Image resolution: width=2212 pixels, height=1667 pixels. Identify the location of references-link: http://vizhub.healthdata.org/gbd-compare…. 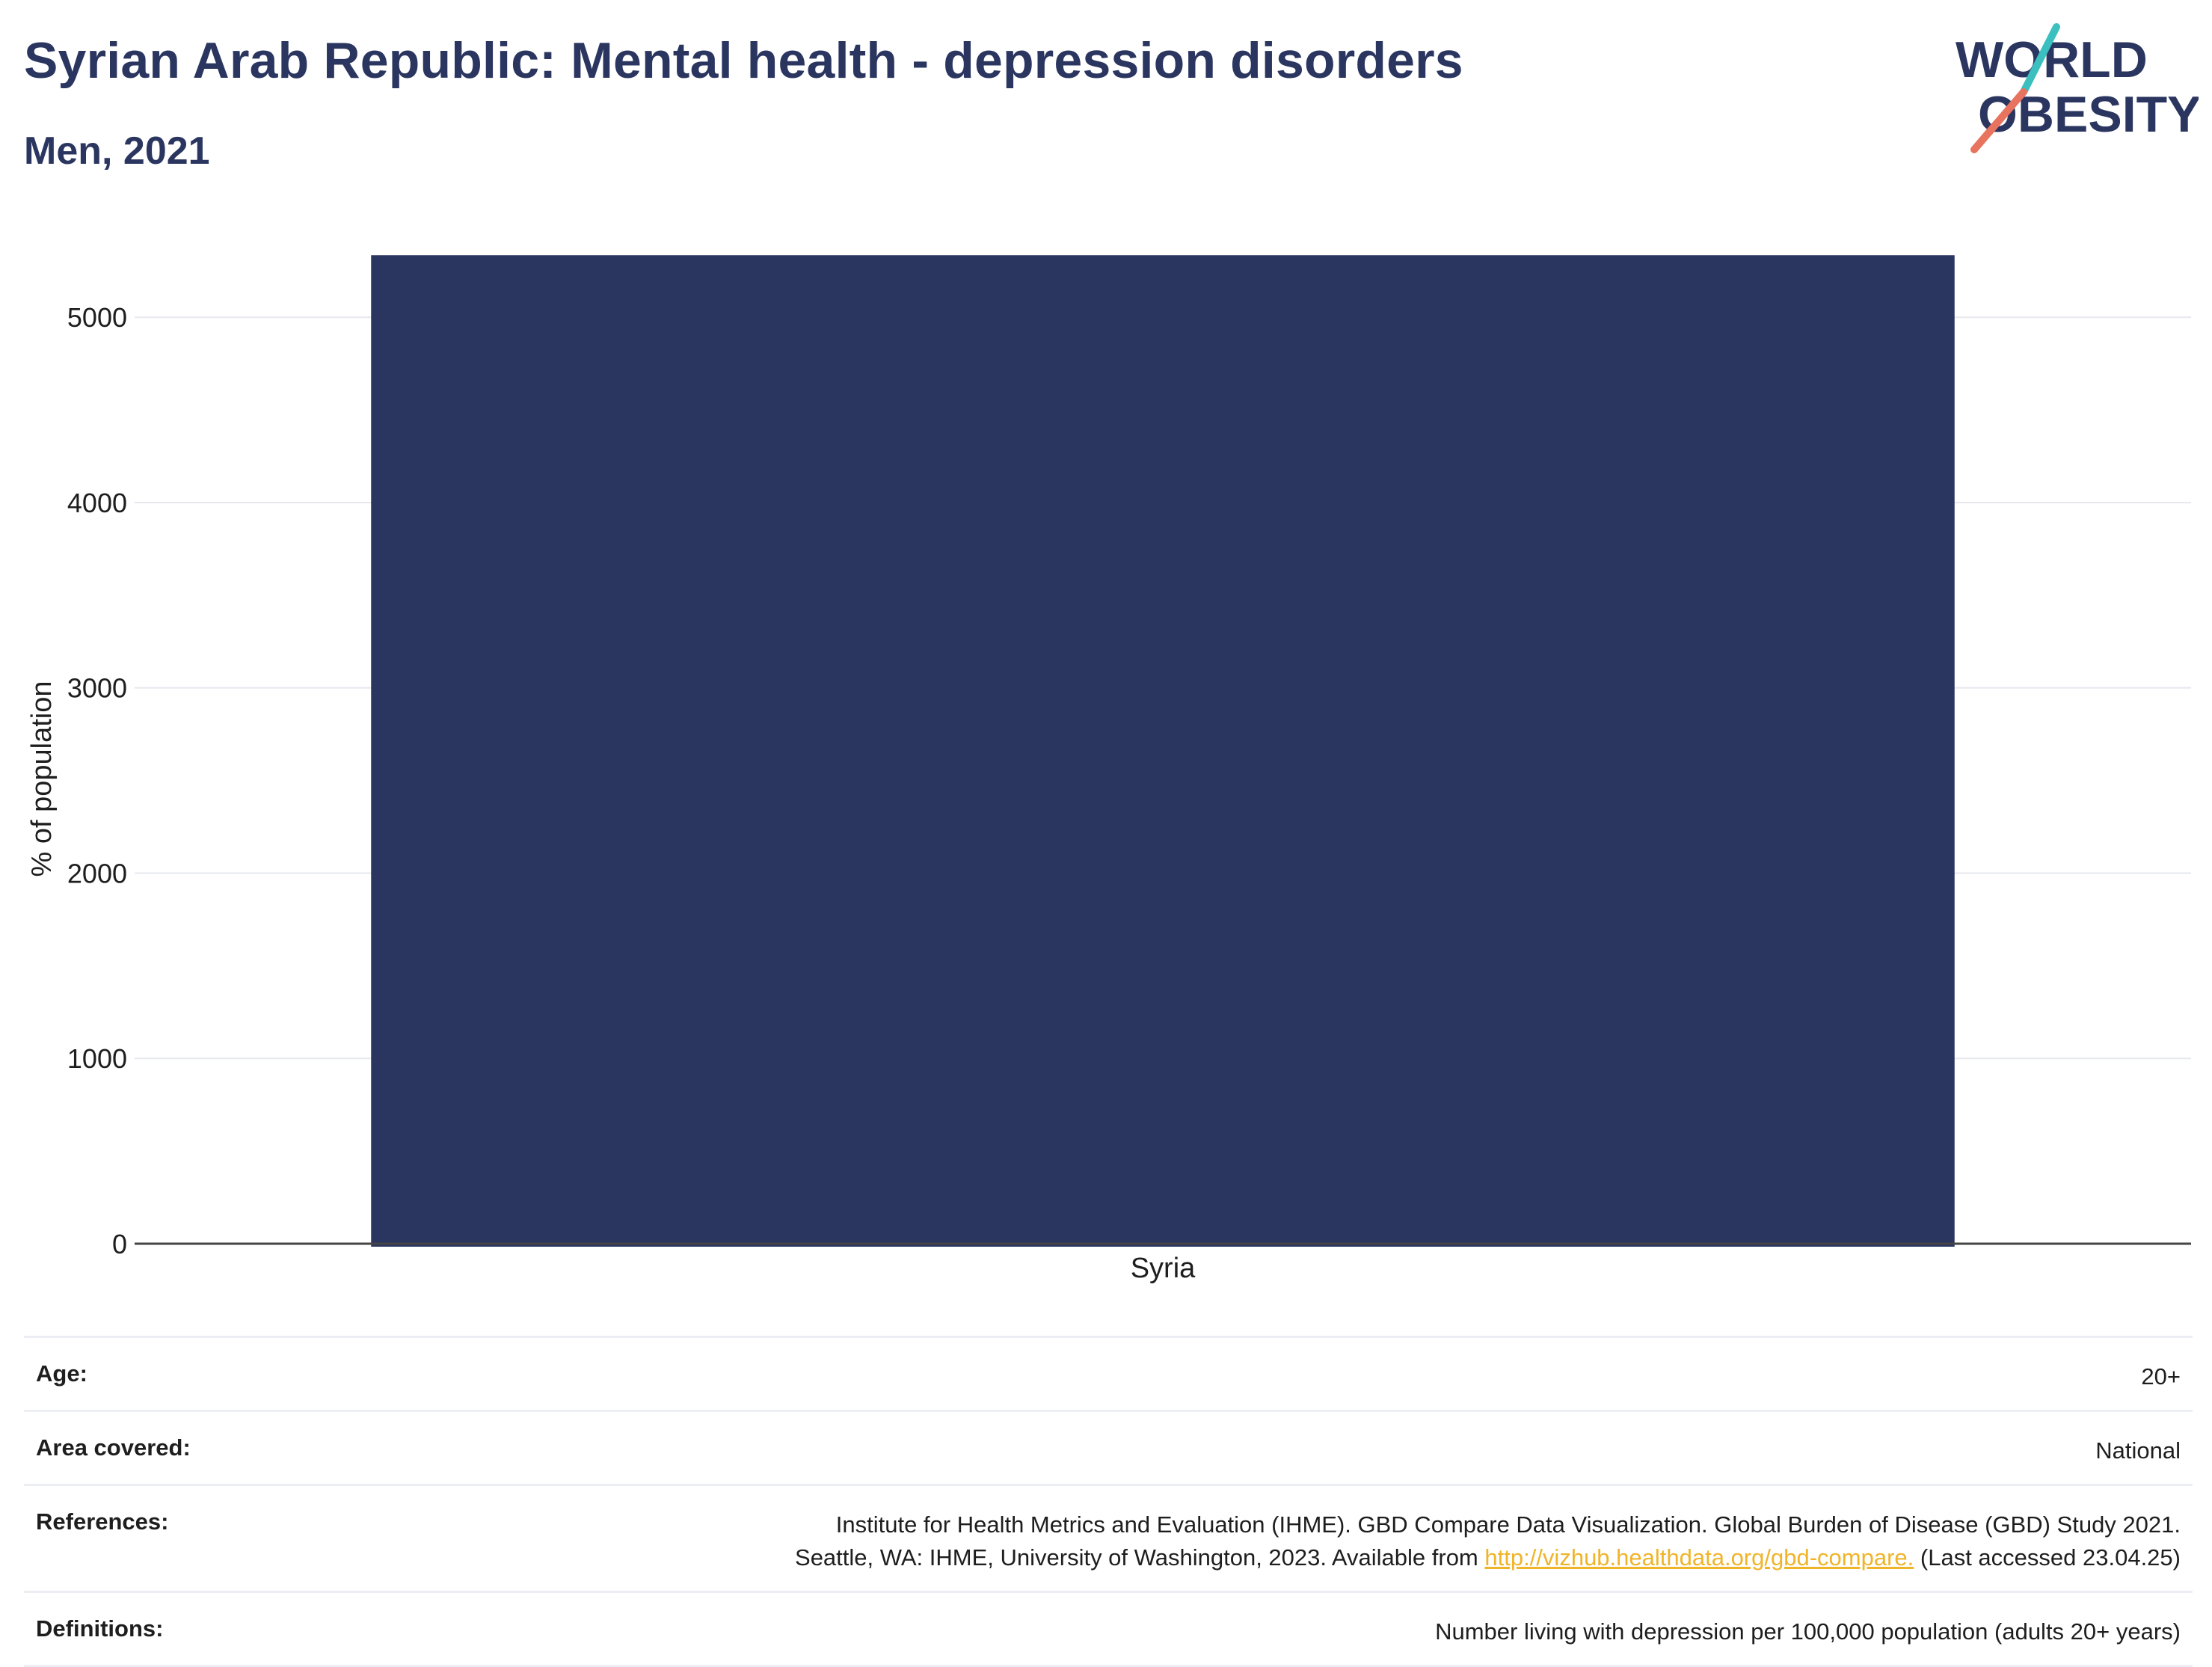
(1699, 1557).